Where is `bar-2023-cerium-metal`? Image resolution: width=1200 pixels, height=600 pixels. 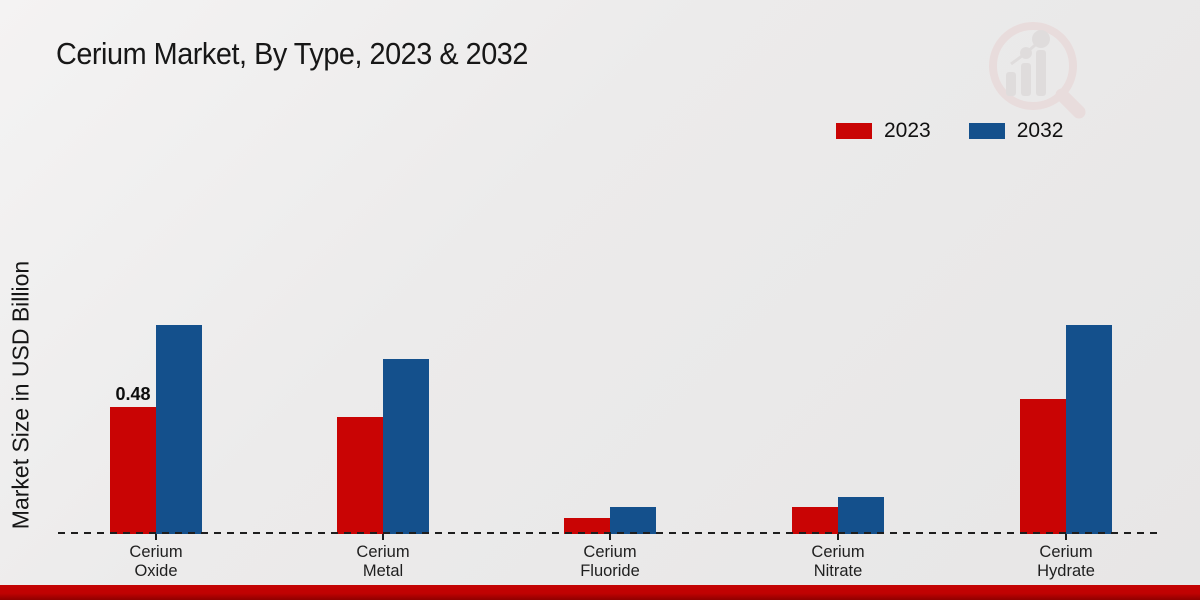
bar-2023-cerium-metal is located at coordinates (360, 475).